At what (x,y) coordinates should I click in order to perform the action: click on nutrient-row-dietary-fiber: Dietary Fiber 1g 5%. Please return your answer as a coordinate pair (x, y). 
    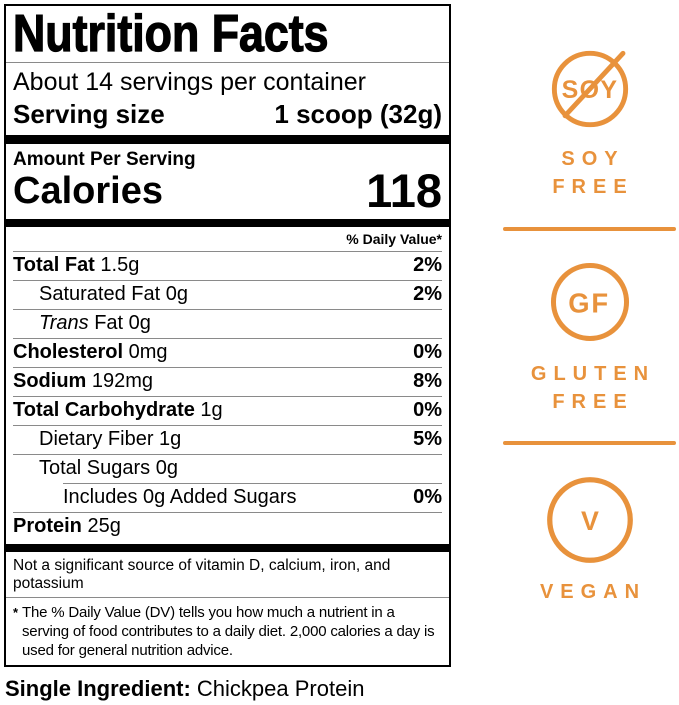
    Looking at the image, I should click on (227, 439).